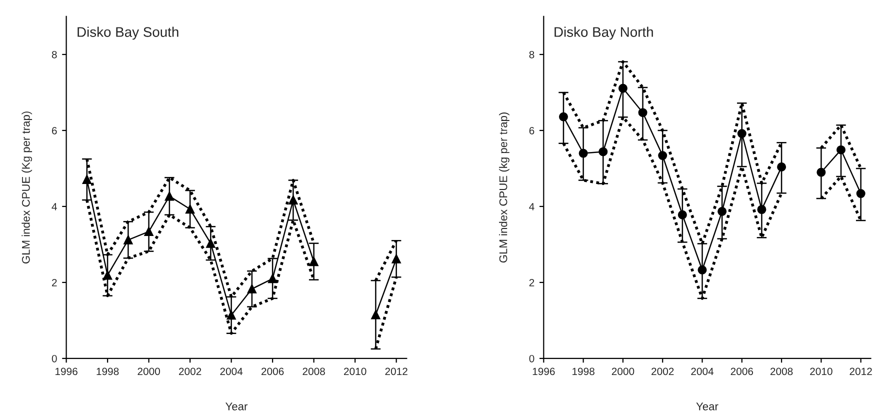  I want to click on text: Disko Bay South, so click(128, 33).